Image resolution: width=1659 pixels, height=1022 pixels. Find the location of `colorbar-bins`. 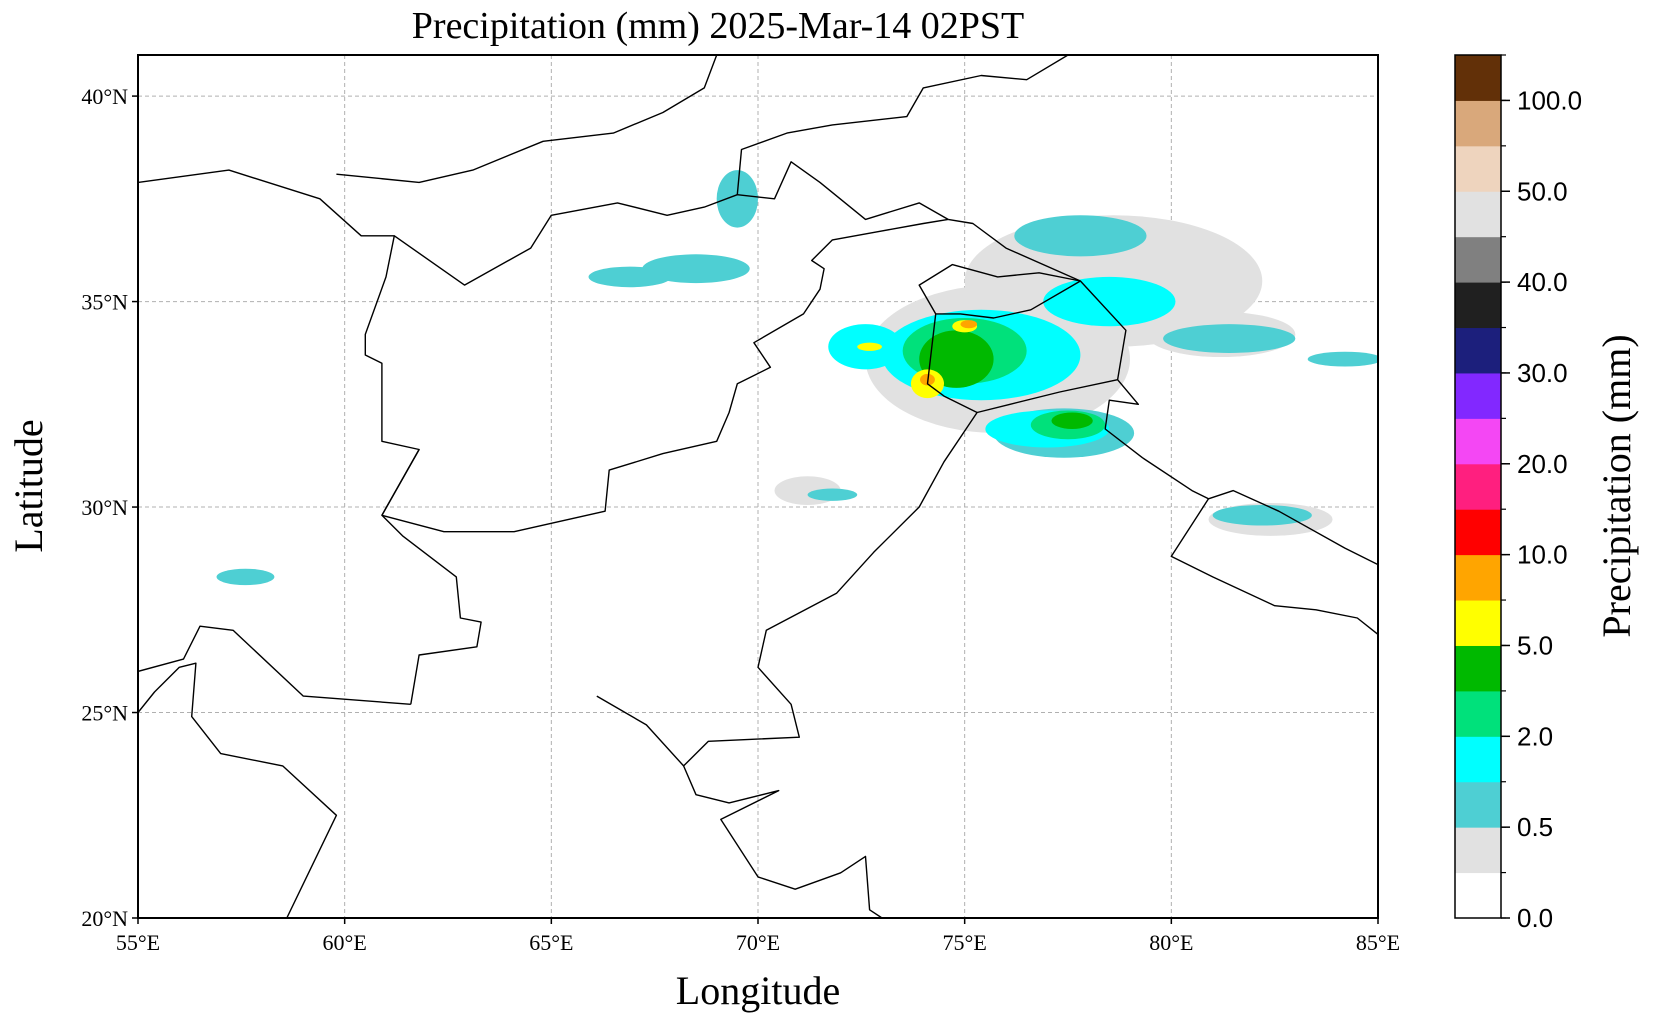

colorbar-bins is located at coordinates (1478, 487).